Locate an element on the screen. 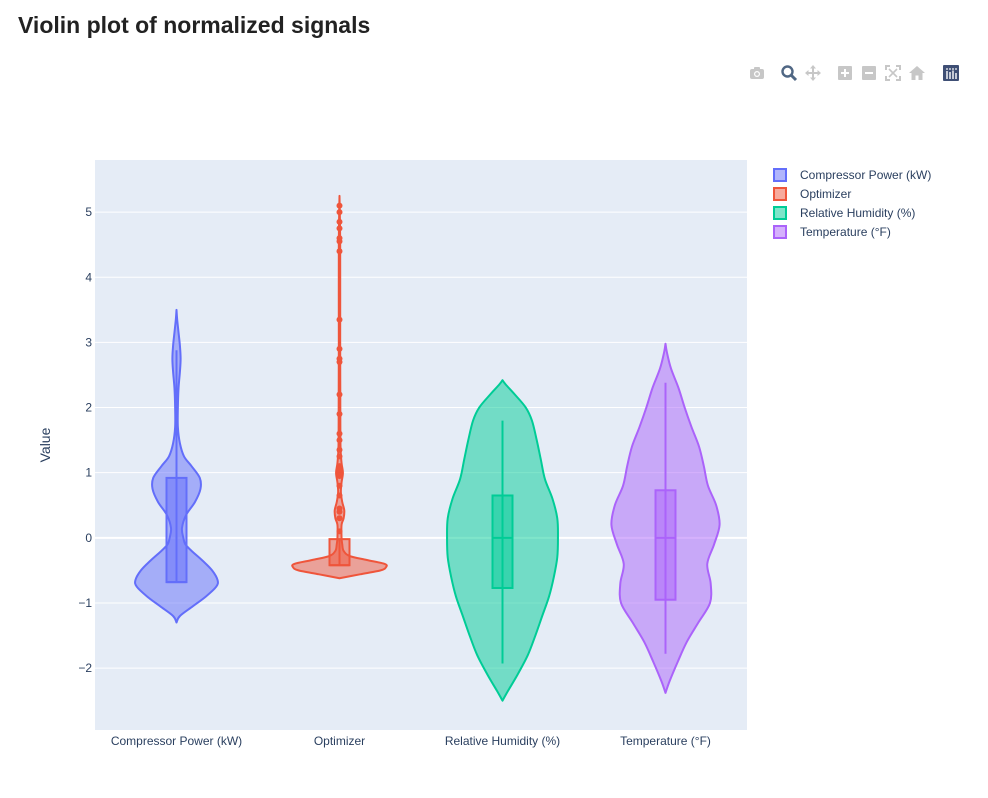 Image resolution: width=988 pixels, height=798 pixels. camera-icon is located at coordinates (757, 73).